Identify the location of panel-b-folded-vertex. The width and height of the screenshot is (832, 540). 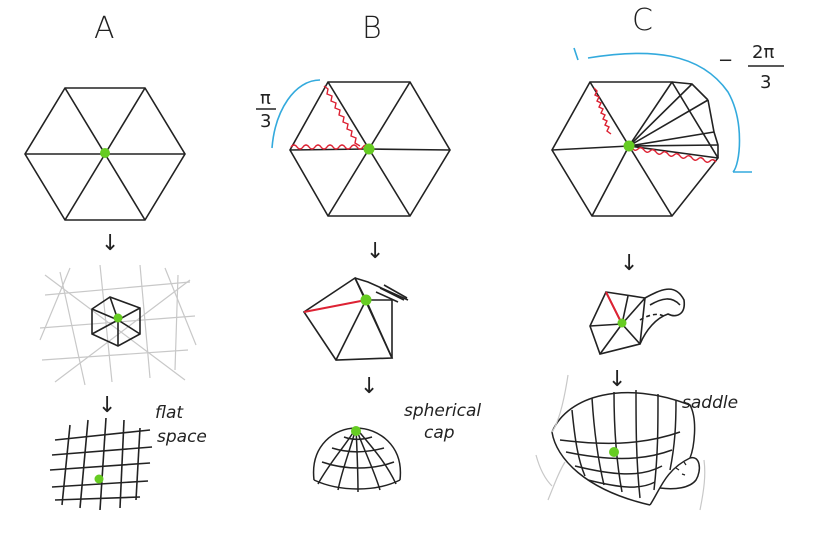
(366, 300).